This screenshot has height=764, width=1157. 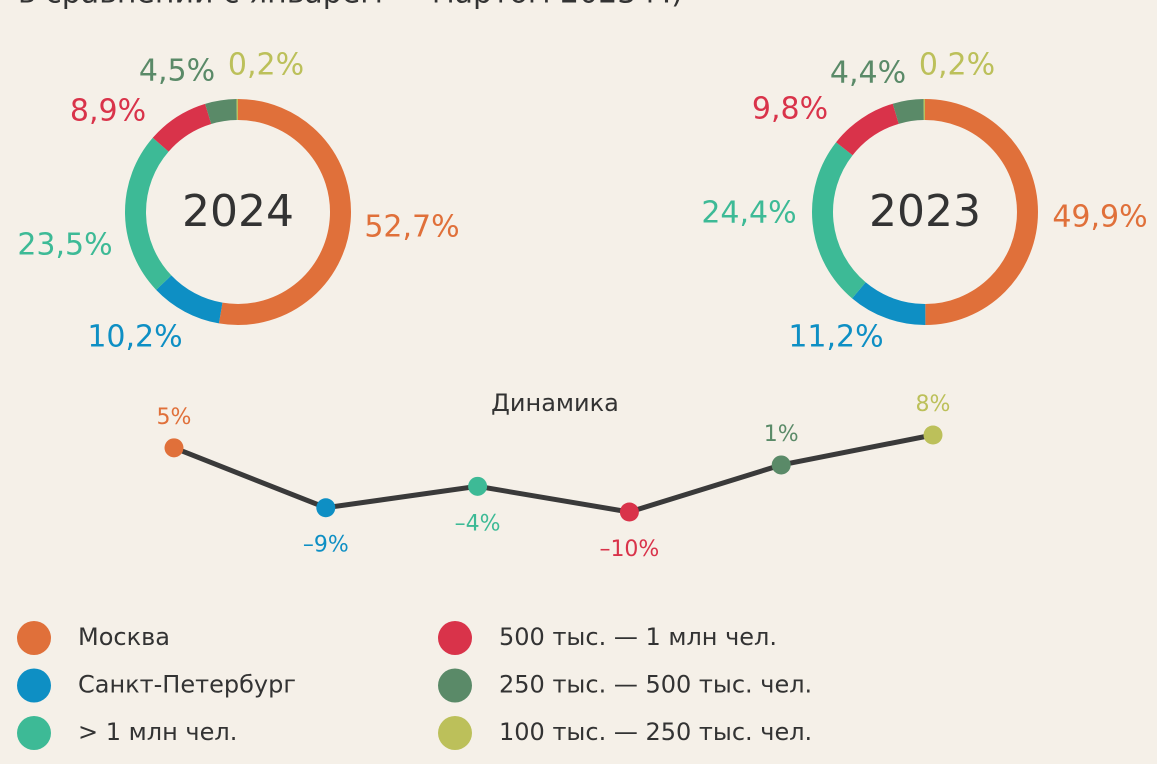 I want to click on trend-line, so click(x=553, y=473).